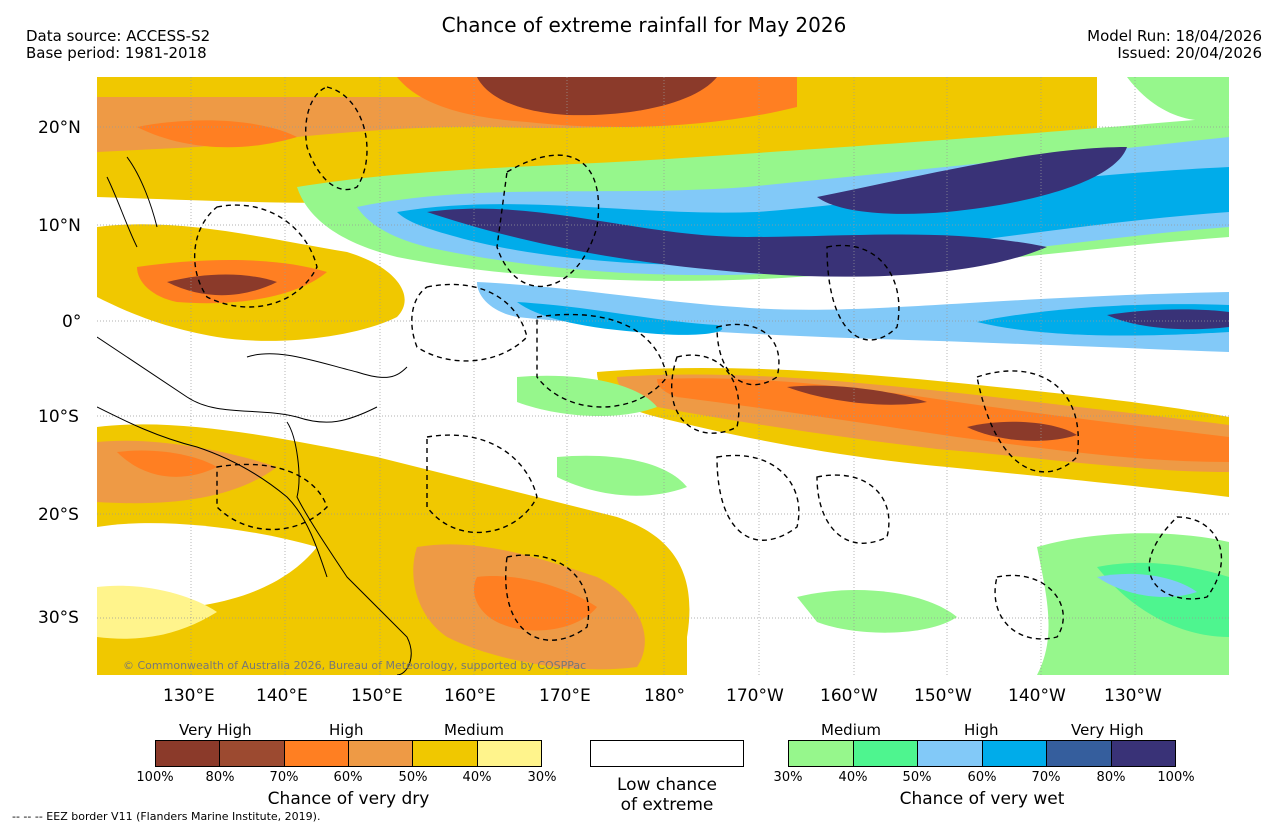  Describe the element at coordinates (470, 696) in the screenshot. I see `lon-tick: 160°E` at that location.